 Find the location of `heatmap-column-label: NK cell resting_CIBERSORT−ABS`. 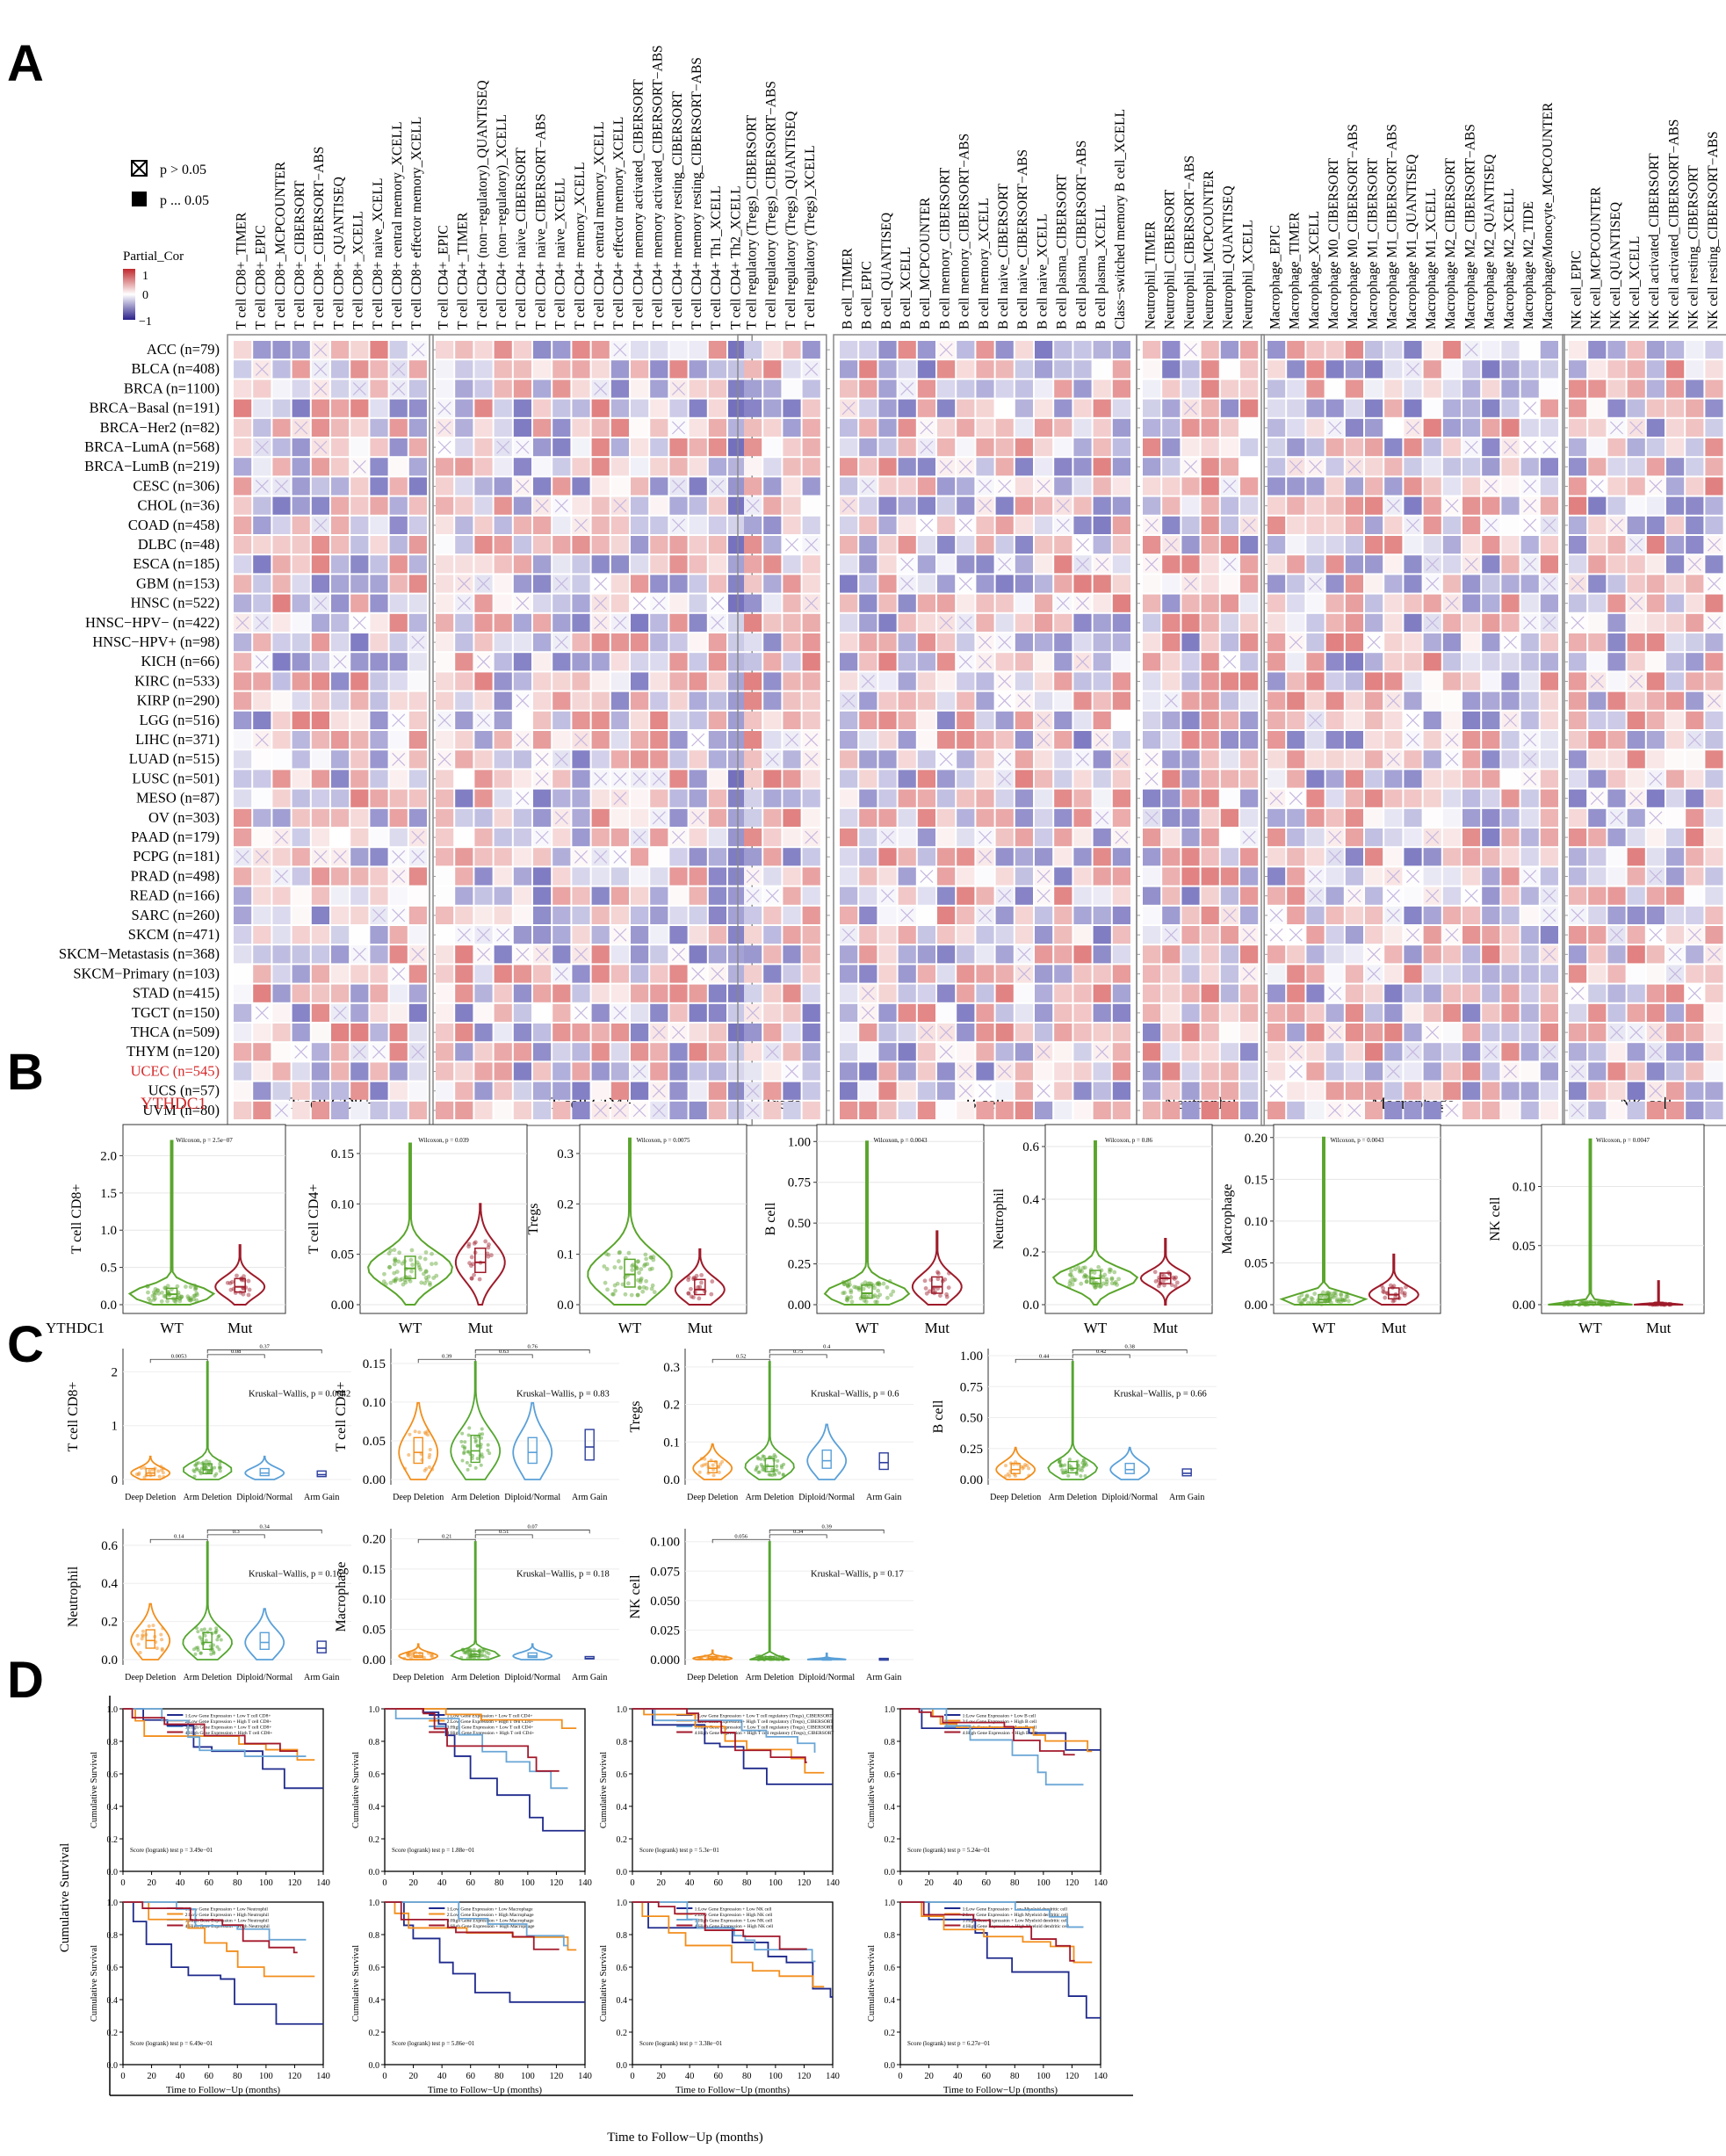

heatmap-column-label: NK cell resting_CIBERSORT−ABS is located at coordinates (1713, 230).